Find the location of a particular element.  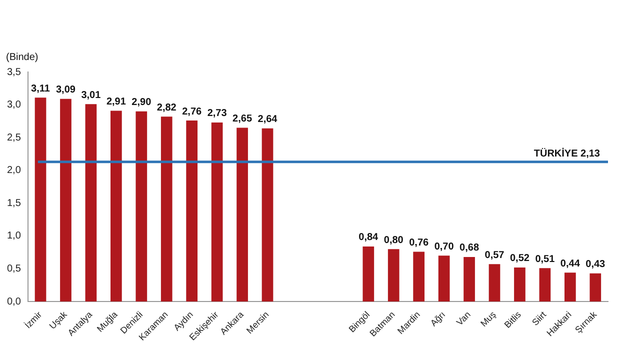

data-label: 0,76 is located at coordinates (419, 242).